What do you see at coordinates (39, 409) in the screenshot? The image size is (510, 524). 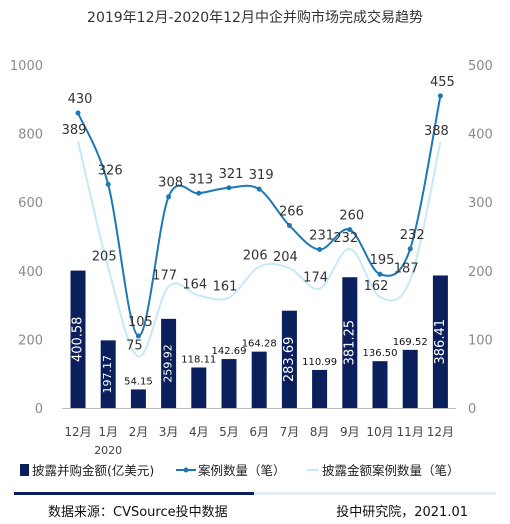 I see `y-left-tick-label: 0` at bounding box center [39, 409].